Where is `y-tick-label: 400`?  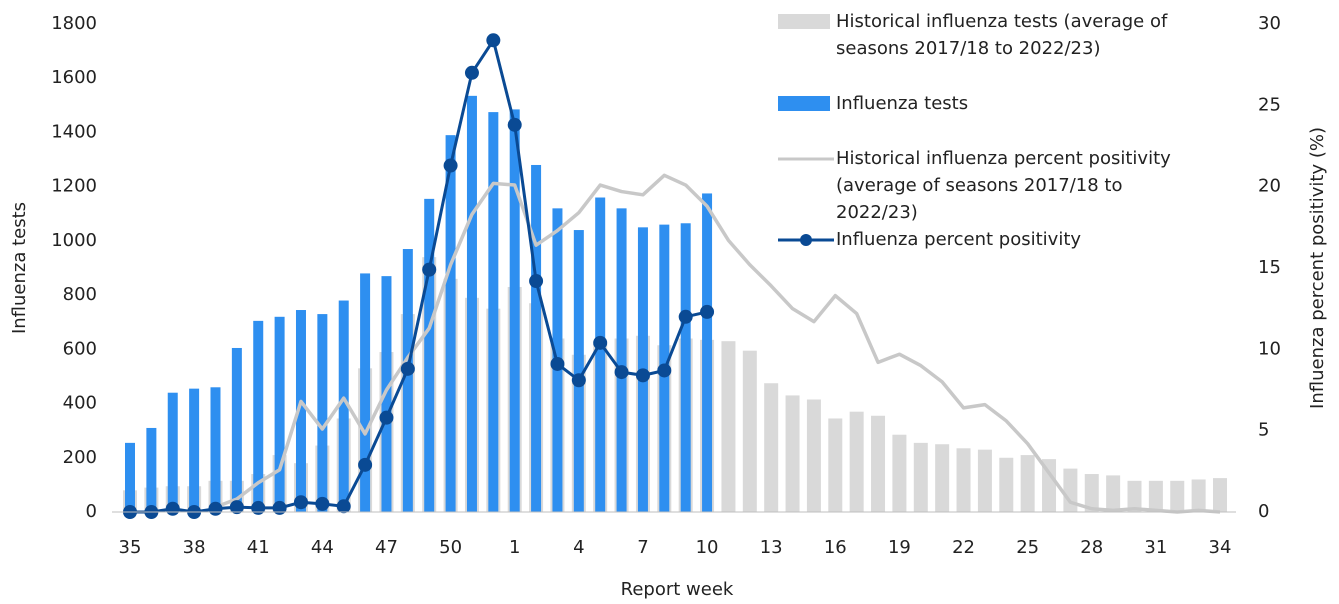 y-tick-label: 400 is located at coordinates (80, 403).